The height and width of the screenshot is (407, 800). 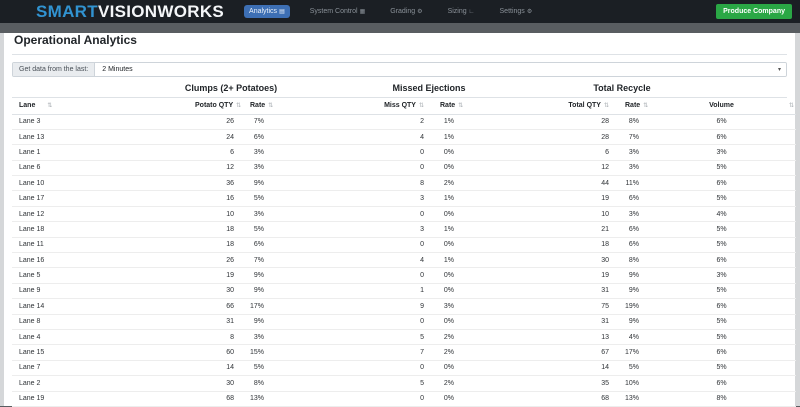 I want to click on table-row: Lane 6 12 3% 0 0% 12 3% 5%, so click(x=404, y=168).